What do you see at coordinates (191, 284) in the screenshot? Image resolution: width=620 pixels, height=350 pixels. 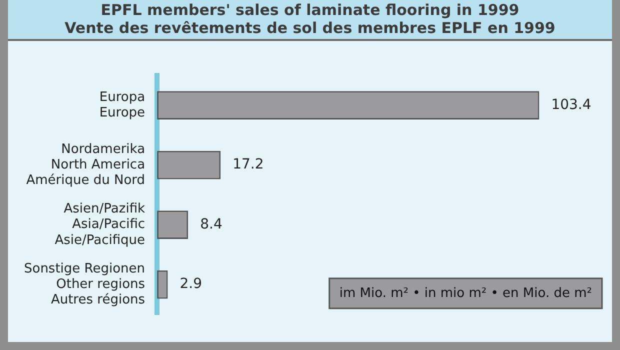 I see `data-label: 2.9` at bounding box center [191, 284].